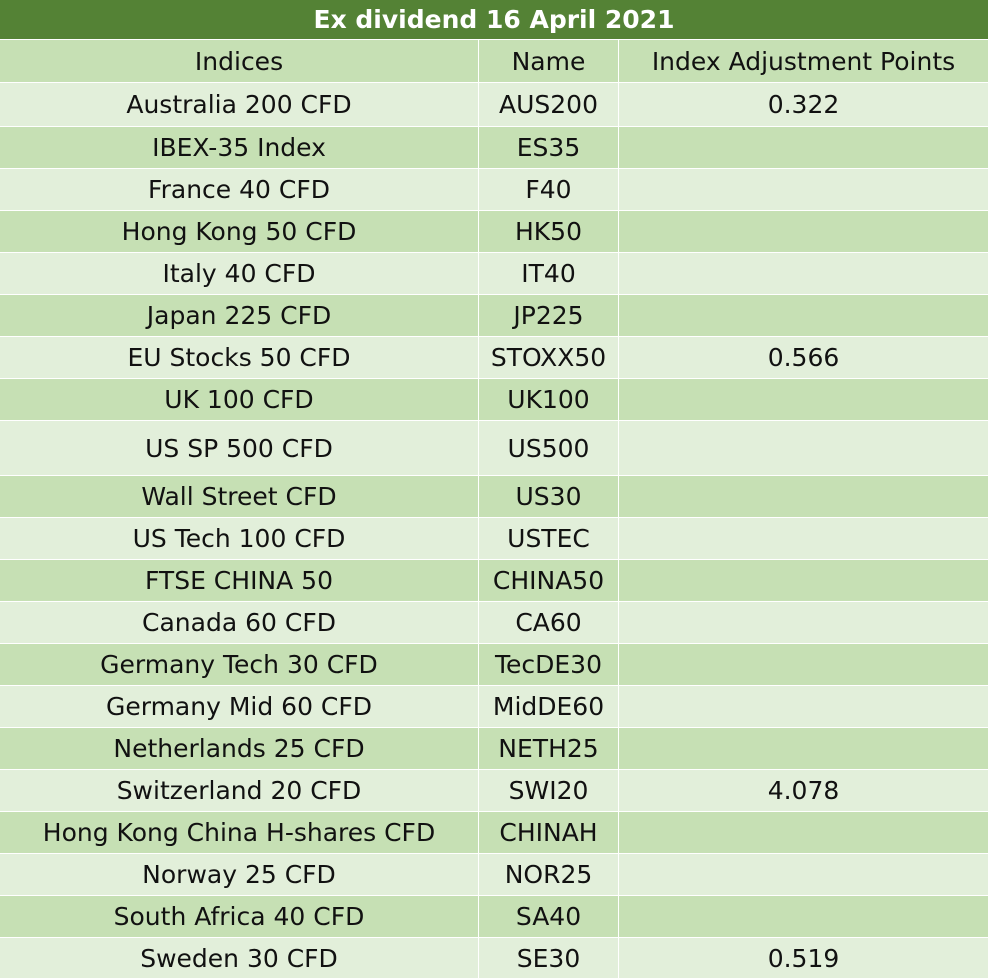  I want to click on points-cell: 0.566, so click(803, 358).